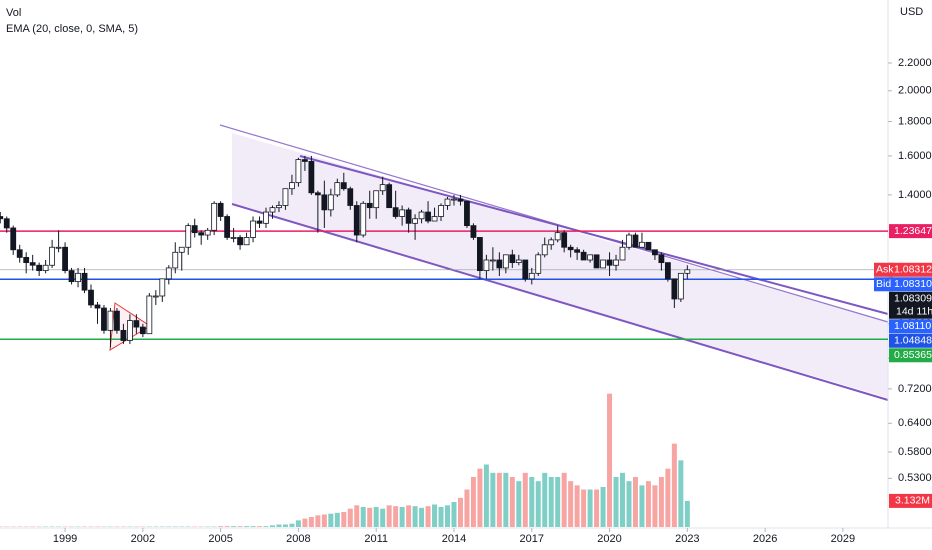 The height and width of the screenshot is (550, 932). I want to click on price-label-text: 1.08110, so click(912, 326).